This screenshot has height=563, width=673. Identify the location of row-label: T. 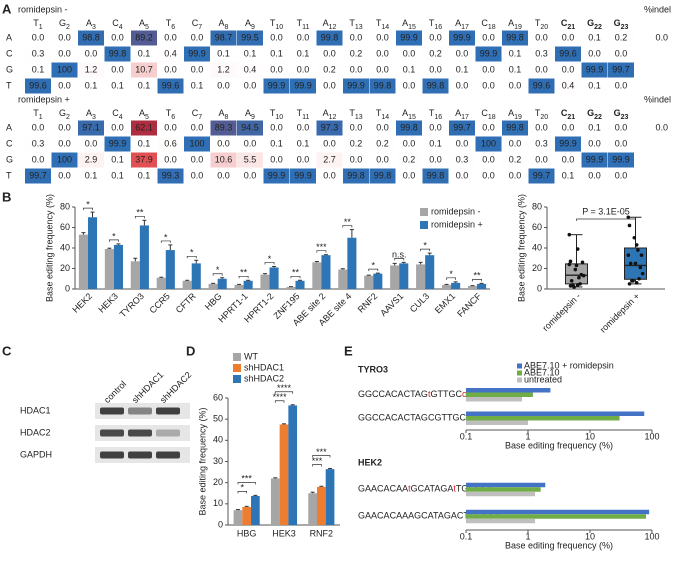
(9, 175).